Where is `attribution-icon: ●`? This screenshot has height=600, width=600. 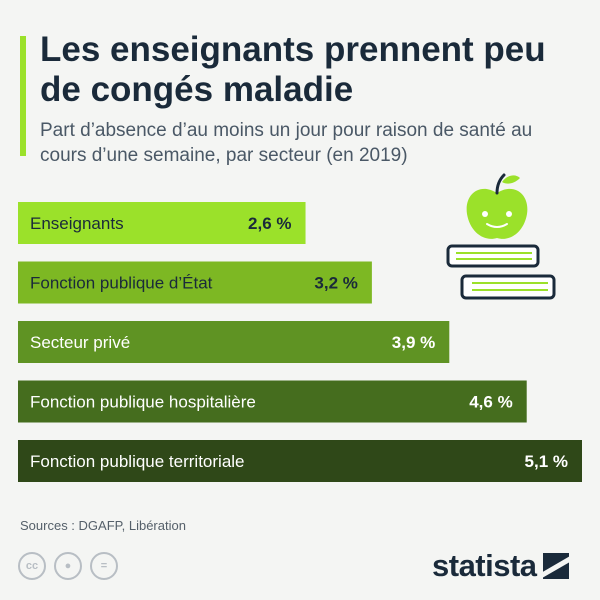
attribution-icon: ● is located at coordinates (68, 566).